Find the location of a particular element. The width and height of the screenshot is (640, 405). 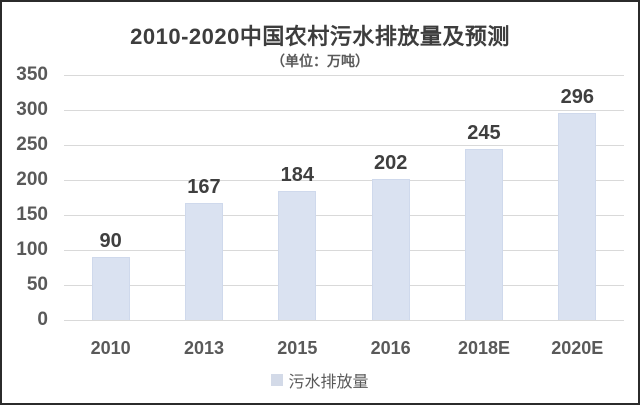

bar-column-2018E: 245 is located at coordinates (483, 197).